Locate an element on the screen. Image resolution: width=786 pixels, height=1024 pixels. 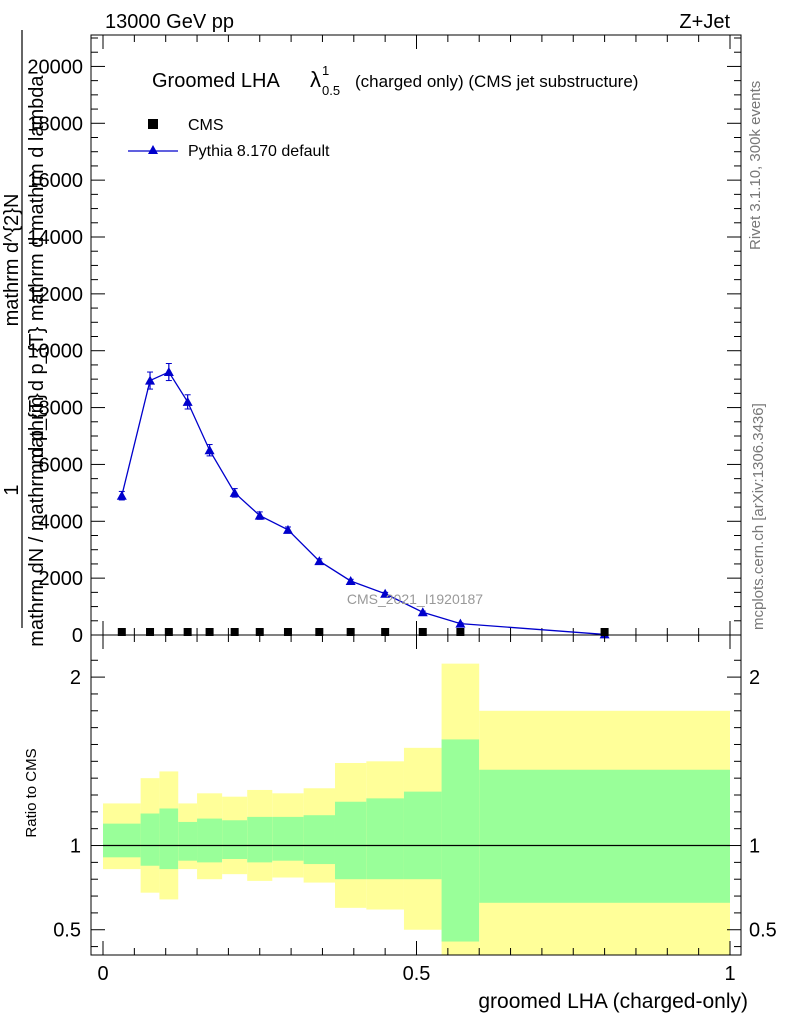
legend-pythia-label: Pythia 8.170 default is located at coordinates (259, 151).